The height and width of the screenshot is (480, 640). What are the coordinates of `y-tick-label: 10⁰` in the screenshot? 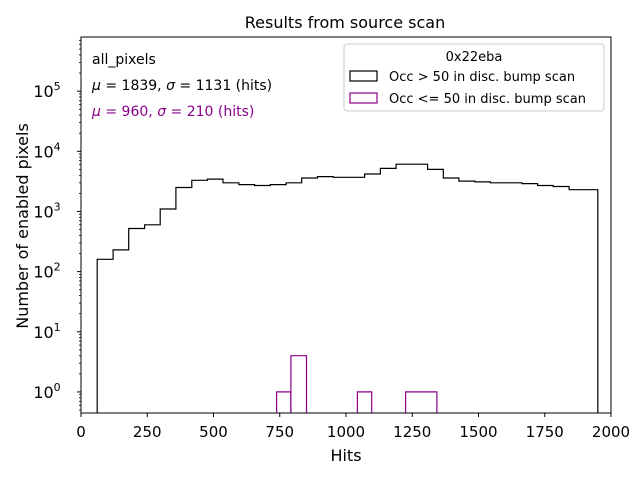 It's located at (46, 391).